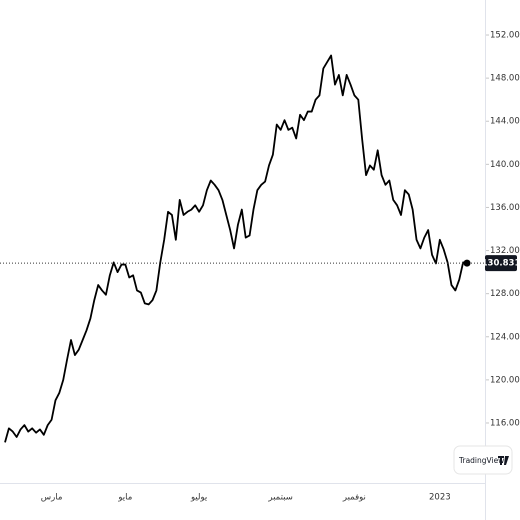 The image size is (520, 520). I want to click on y-tick-label: 132.000, so click(505, 251).